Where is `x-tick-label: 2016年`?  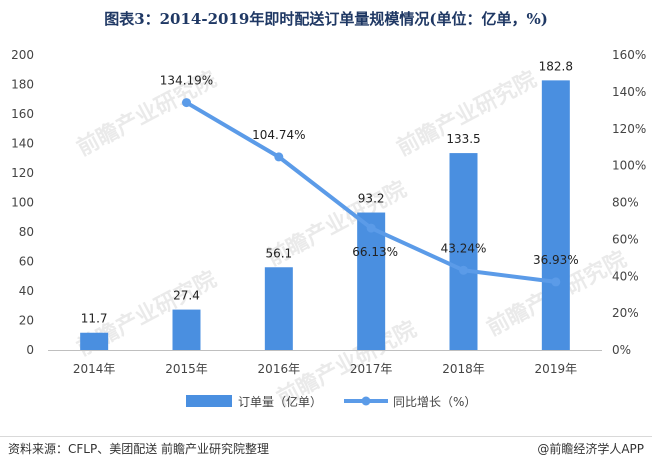 x-tick-label: 2016年 is located at coordinates (279, 369).